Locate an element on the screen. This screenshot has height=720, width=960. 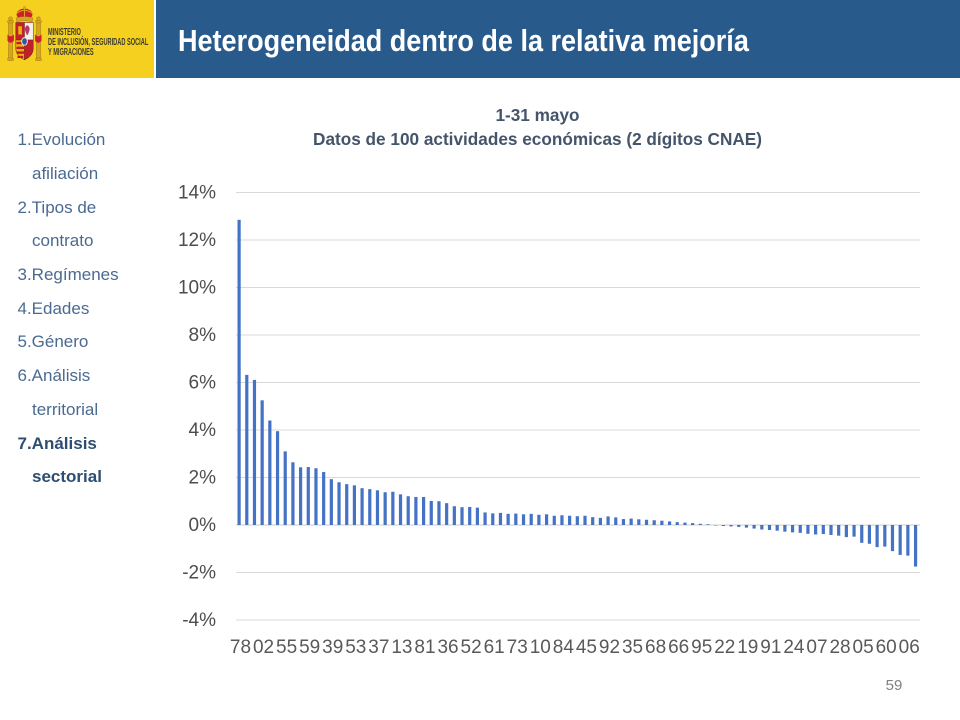
svg-text: 14% is located at coordinates (197, 192).